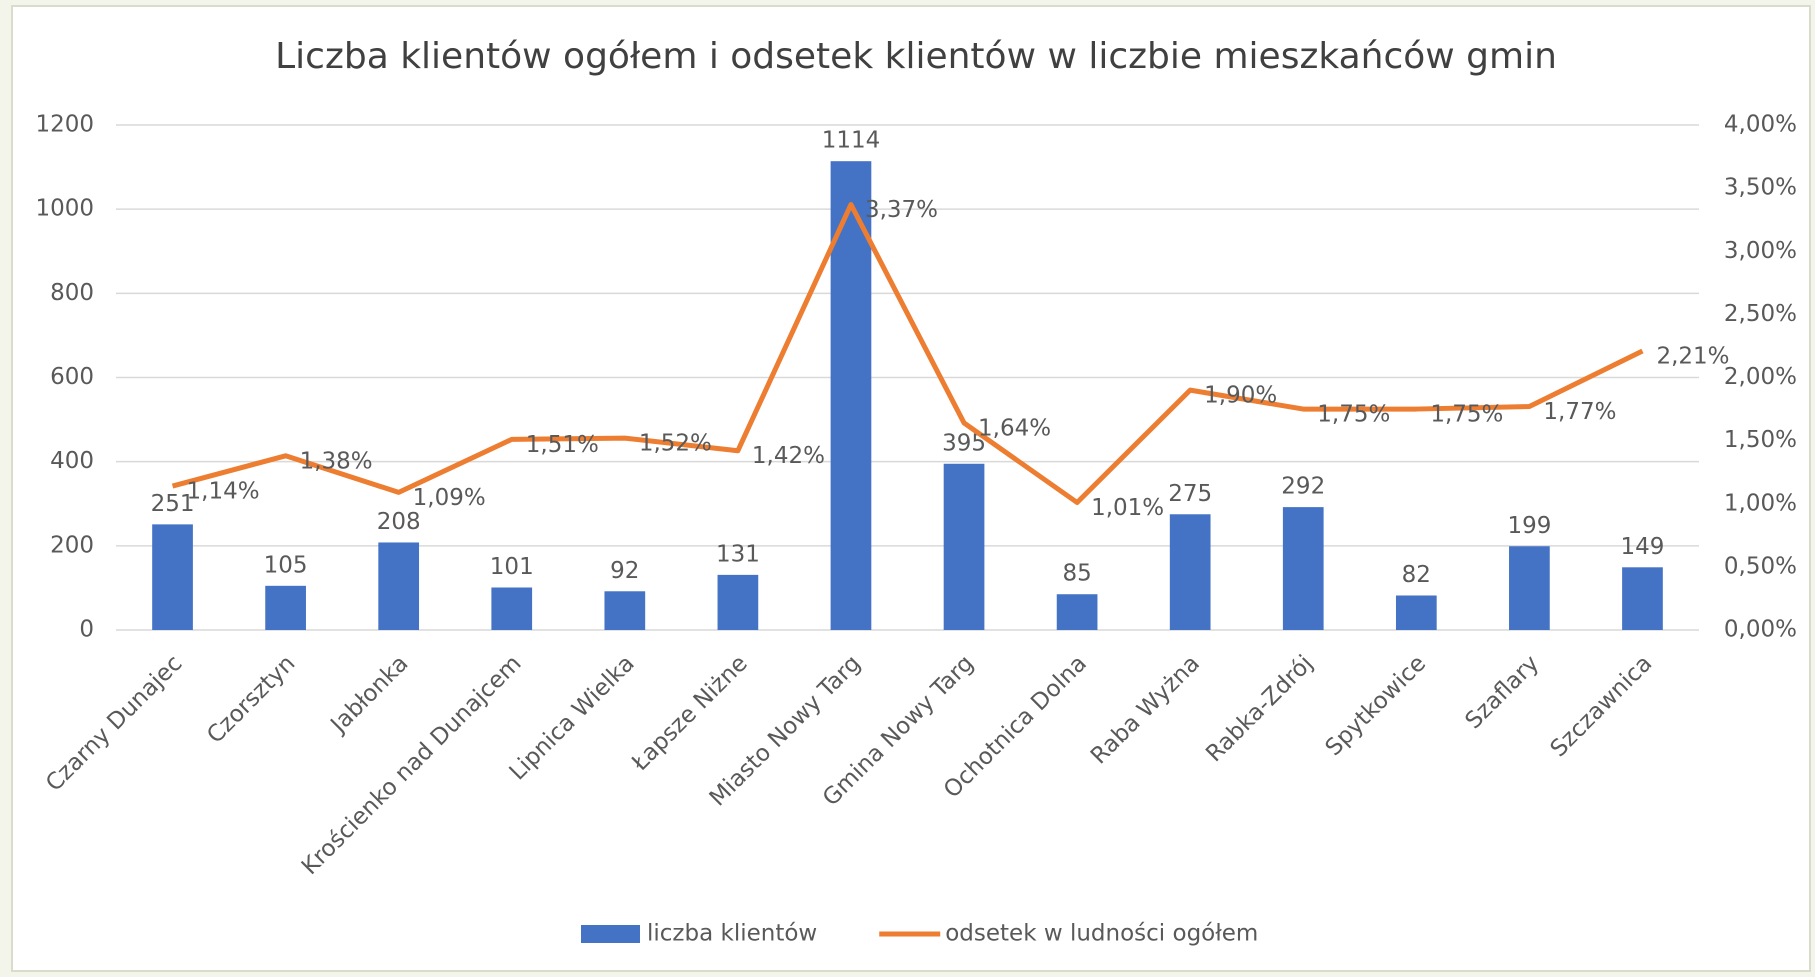 This screenshot has height=977, width=1815. Describe the element at coordinates (562, 445) in the screenshot. I see `line-value-label: 1,51%` at that location.